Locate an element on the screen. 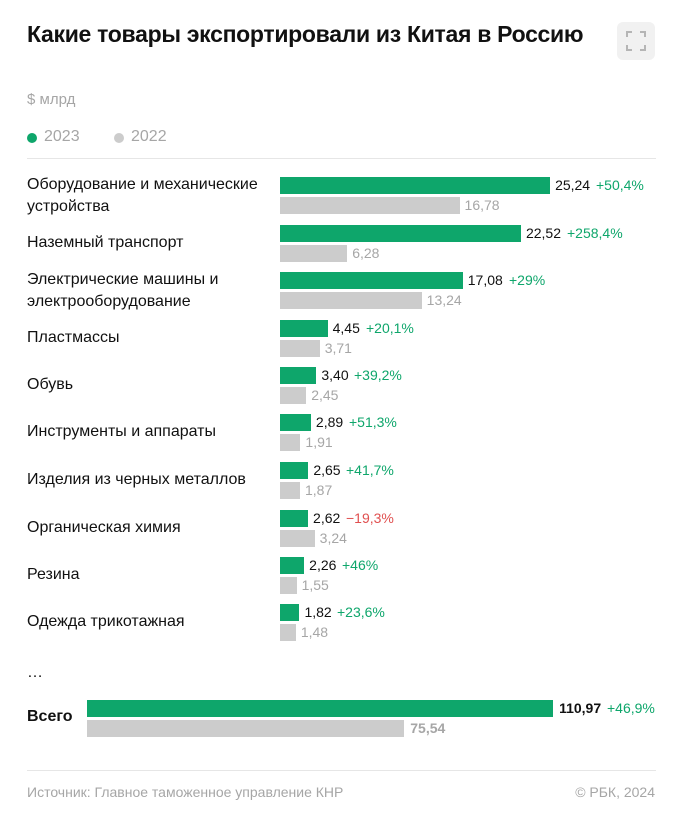  value-label-2023: 2,26 is located at coordinates (323, 565).